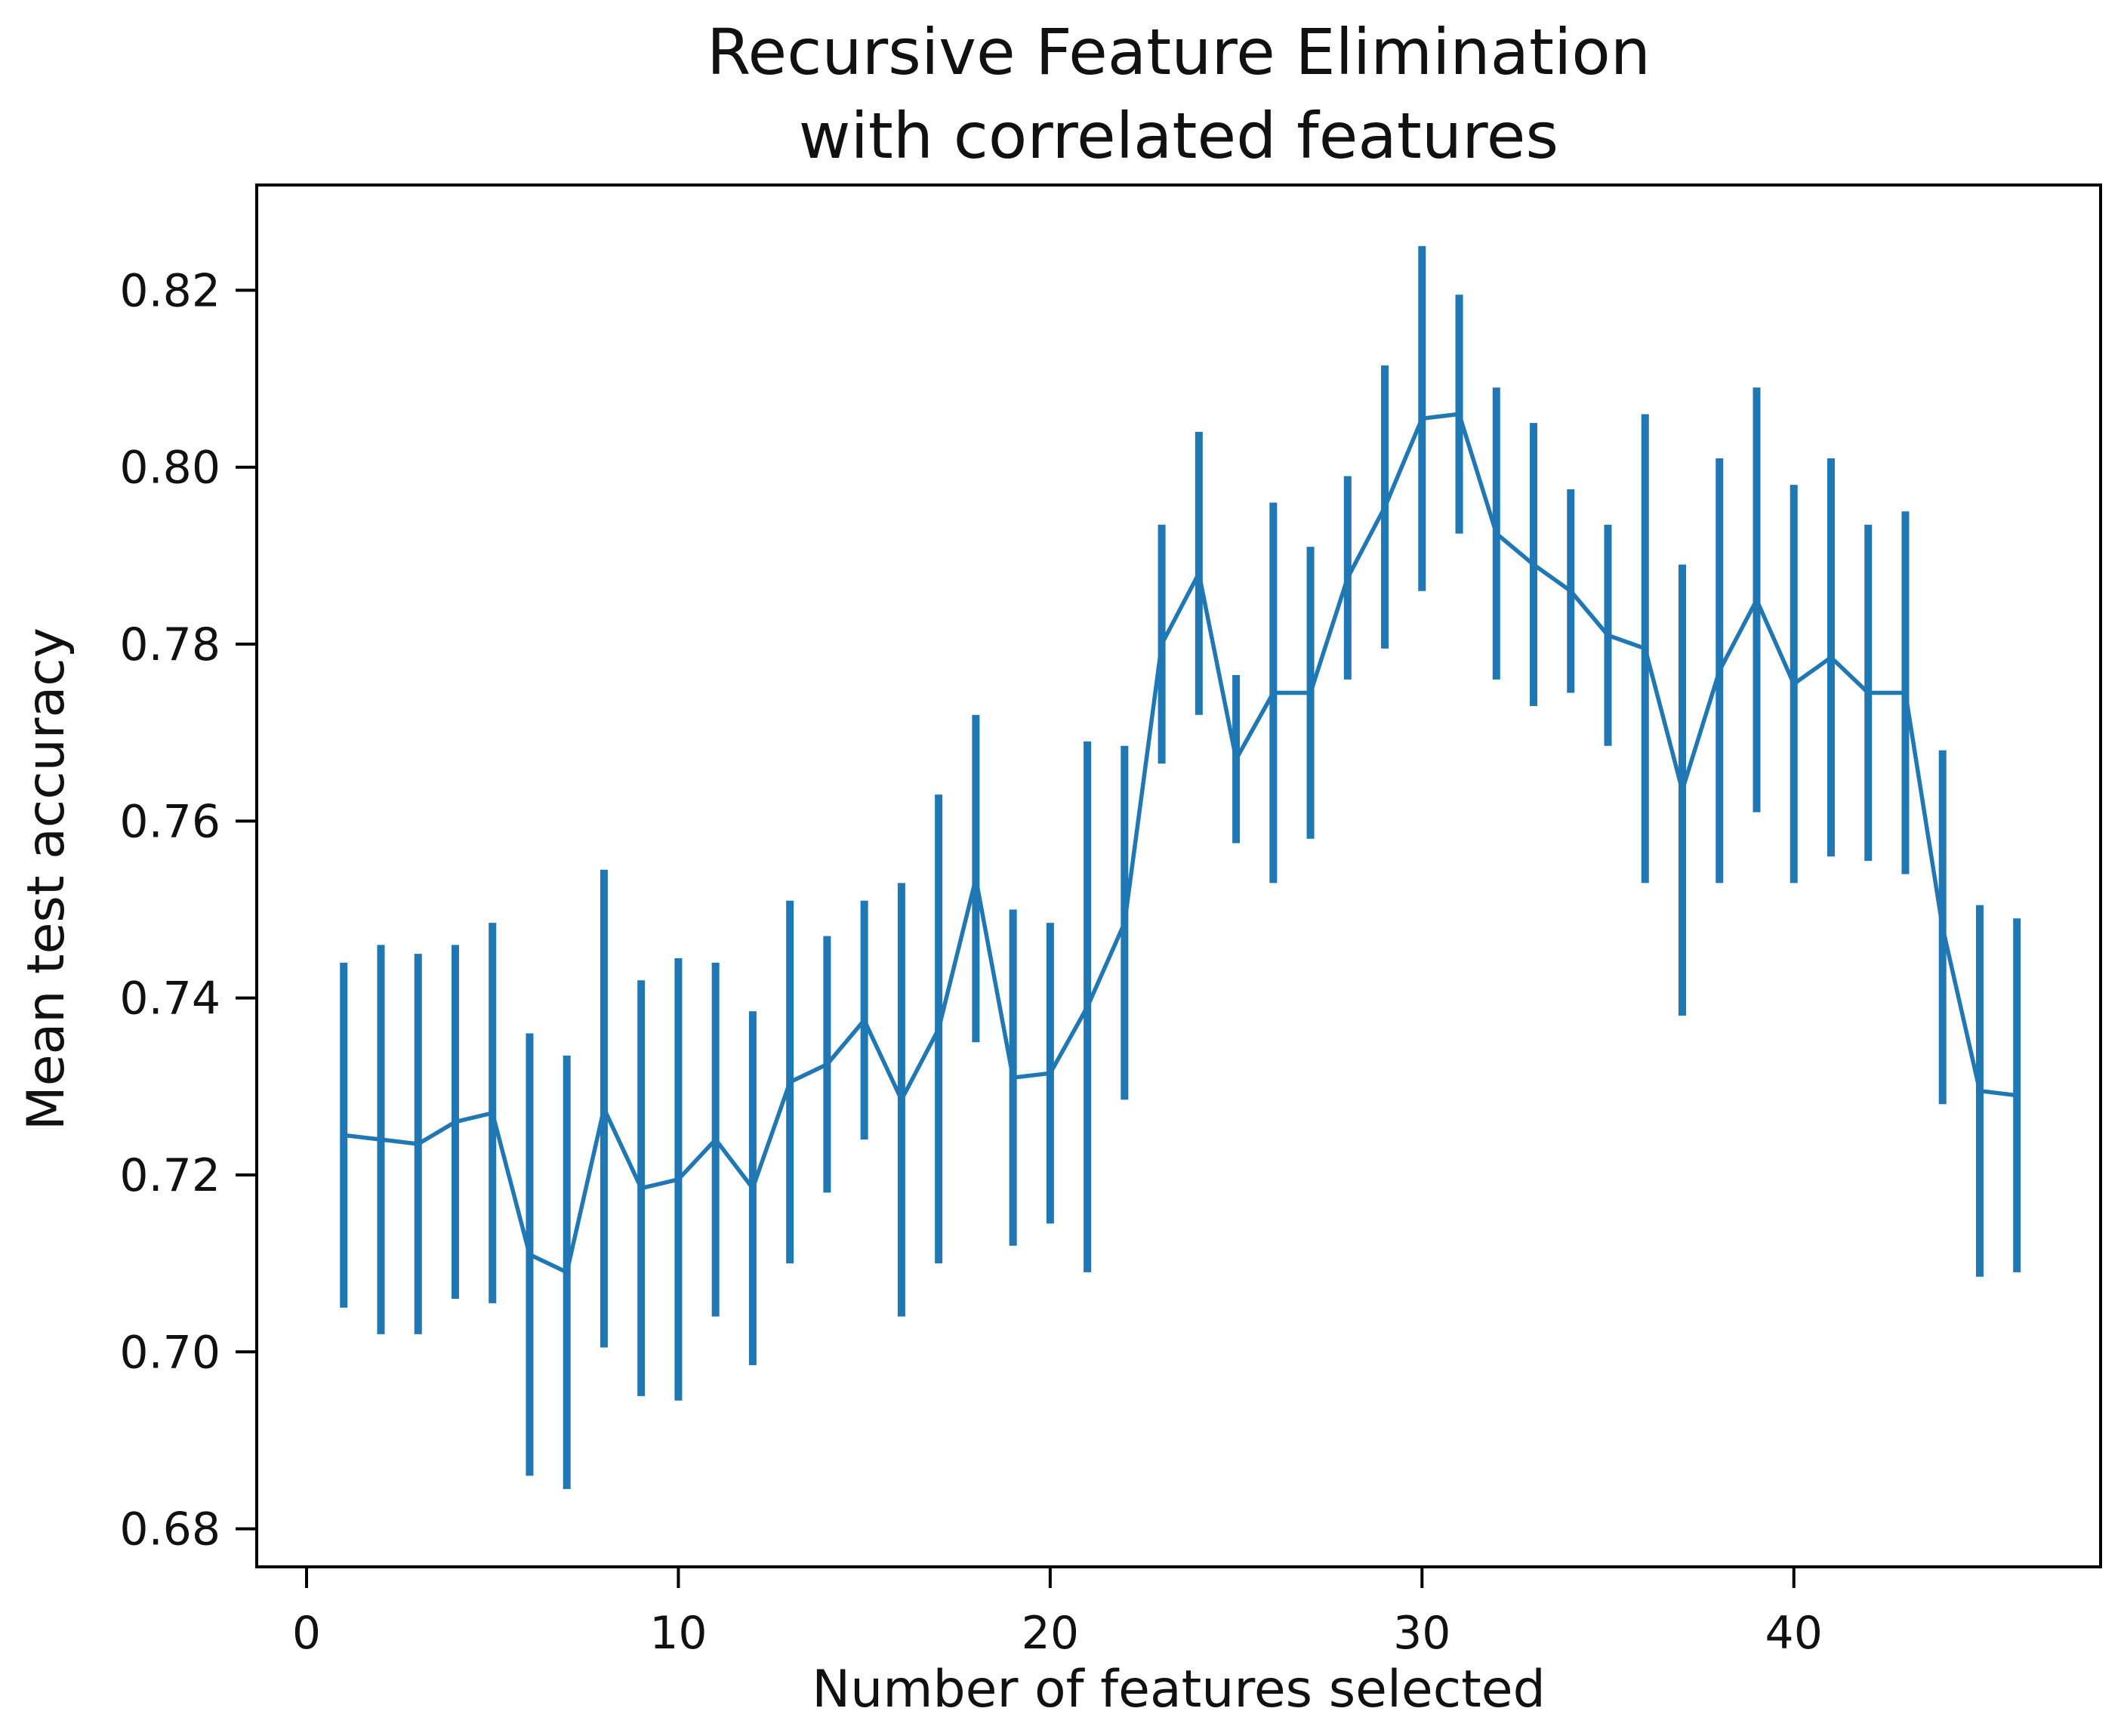 This screenshot has height=1736, width=2124. I want to click on x-tick-label: 40, so click(1794, 1633).